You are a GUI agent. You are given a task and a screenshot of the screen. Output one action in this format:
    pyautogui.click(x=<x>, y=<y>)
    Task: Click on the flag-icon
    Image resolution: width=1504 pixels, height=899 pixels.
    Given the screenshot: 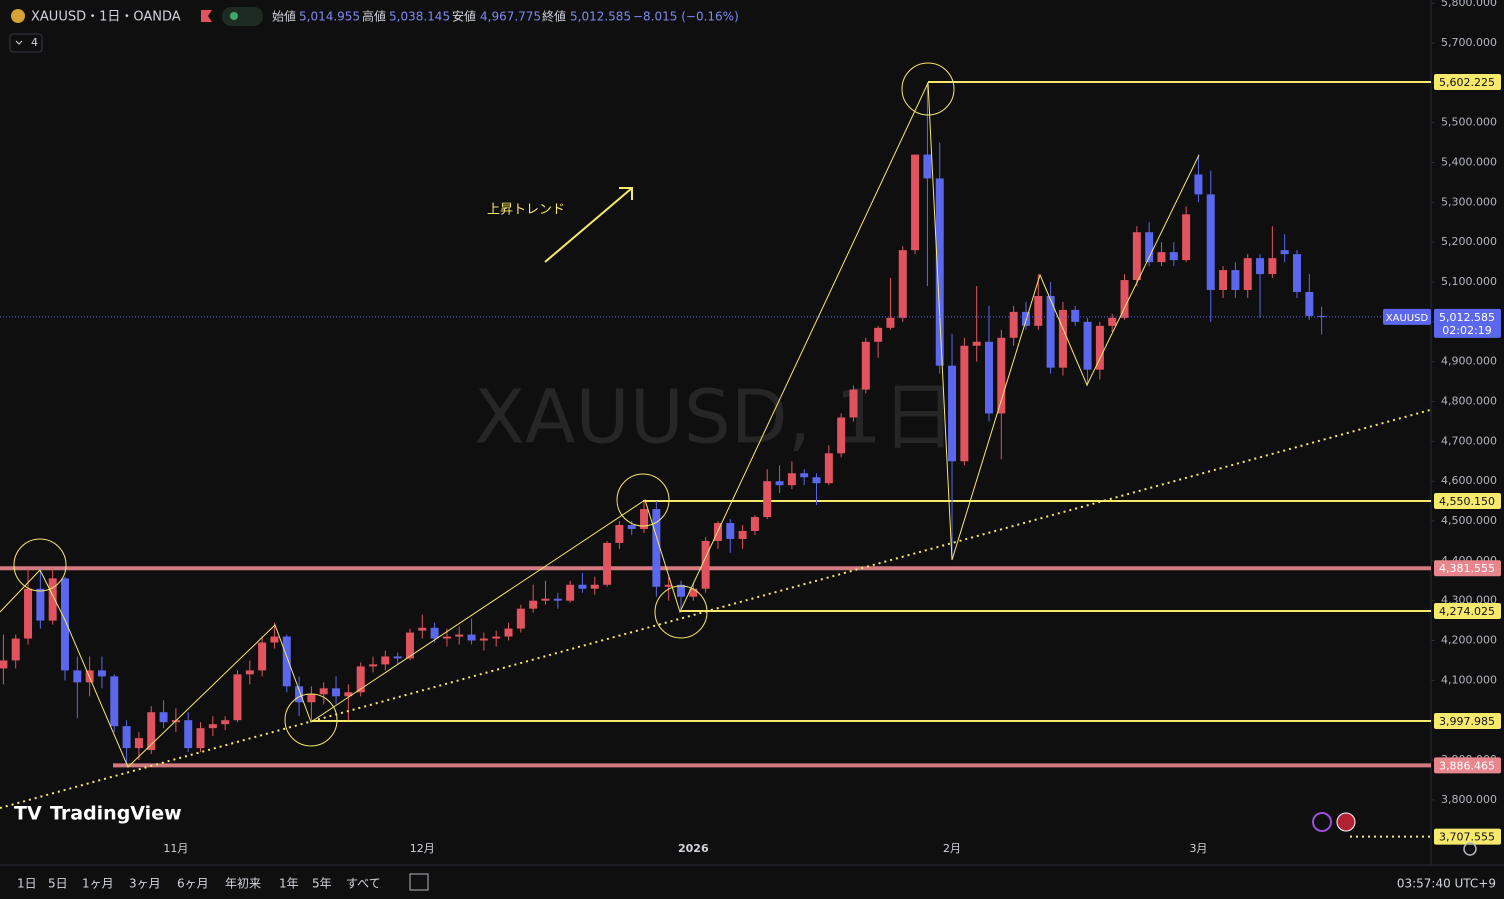 What is the action you would take?
    pyautogui.click(x=206, y=16)
    